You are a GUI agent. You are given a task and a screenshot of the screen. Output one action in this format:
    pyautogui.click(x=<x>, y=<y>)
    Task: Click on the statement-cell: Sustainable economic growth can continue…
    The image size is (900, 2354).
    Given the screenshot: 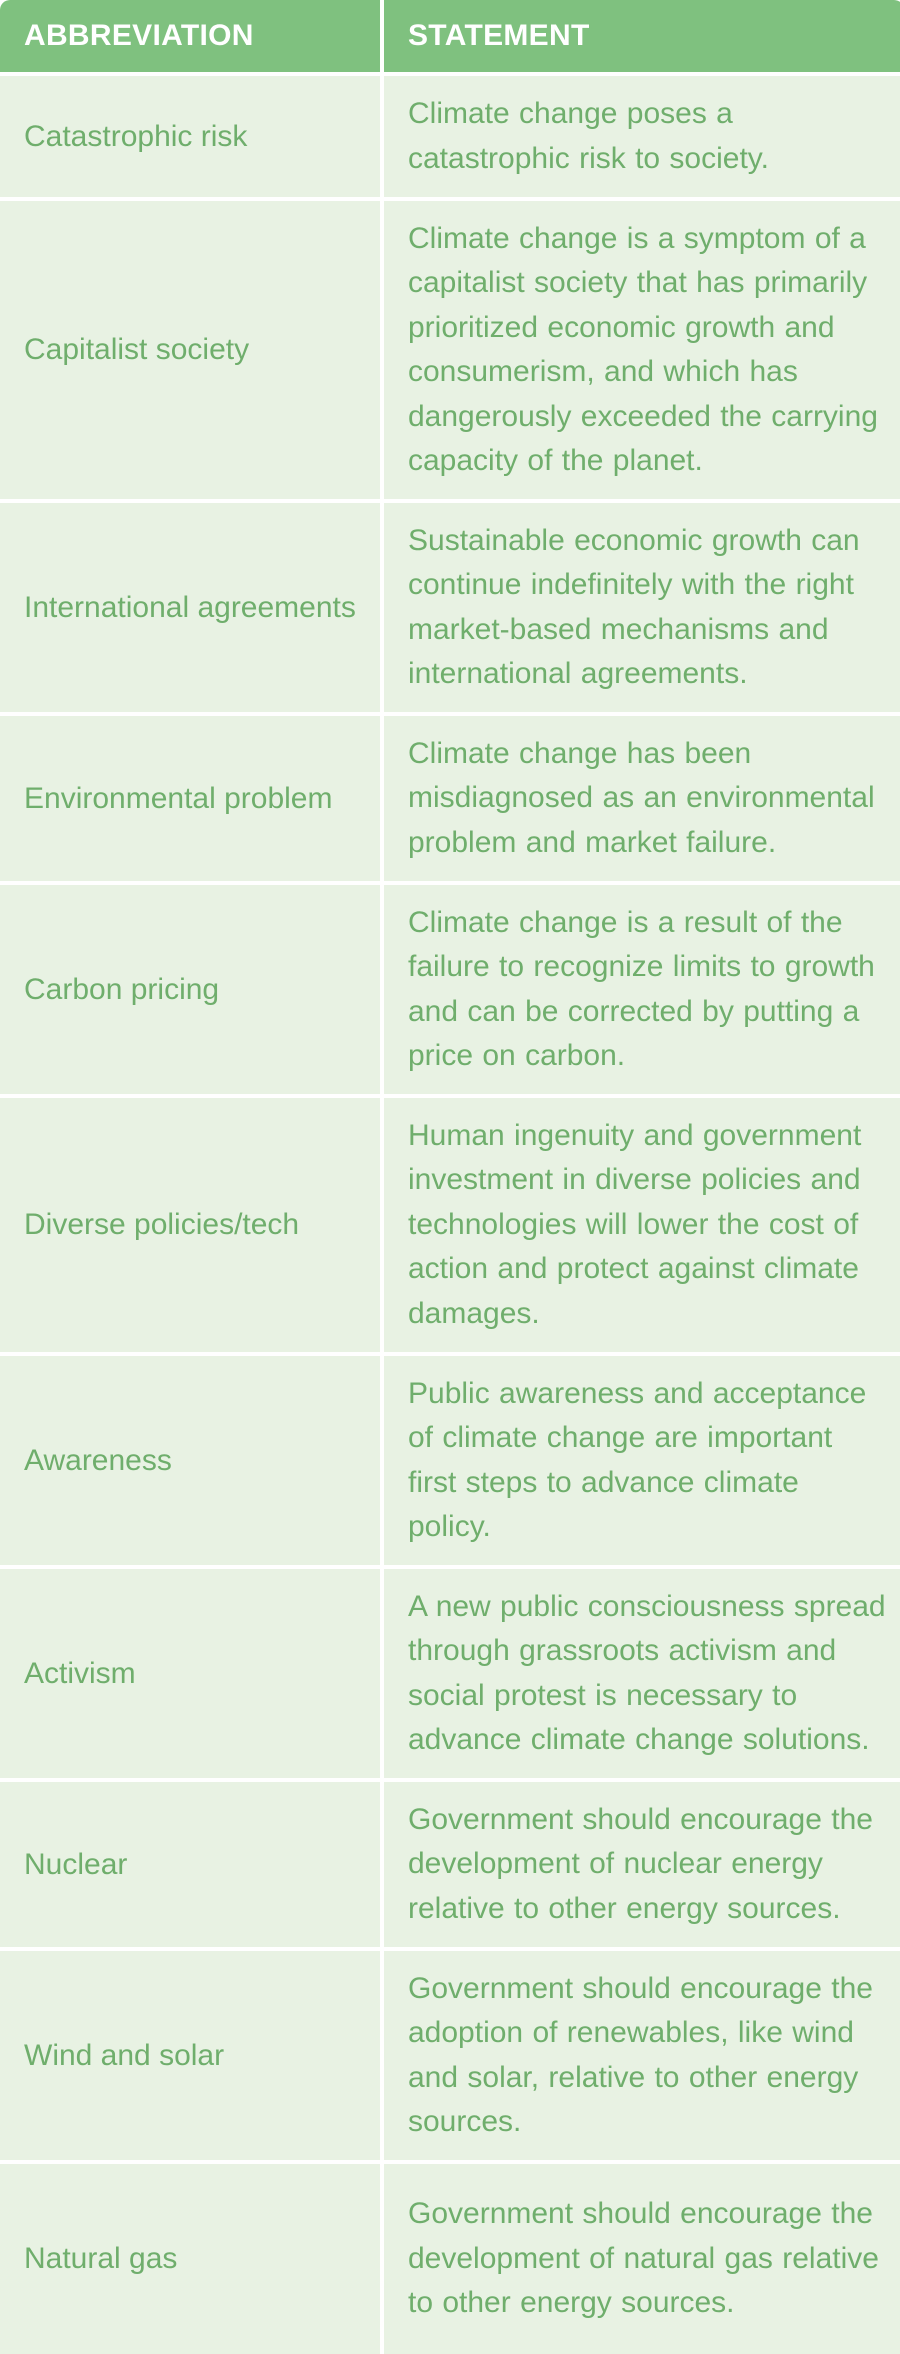 What is the action you would take?
    pyautogui.click(x=642, y=607)
    